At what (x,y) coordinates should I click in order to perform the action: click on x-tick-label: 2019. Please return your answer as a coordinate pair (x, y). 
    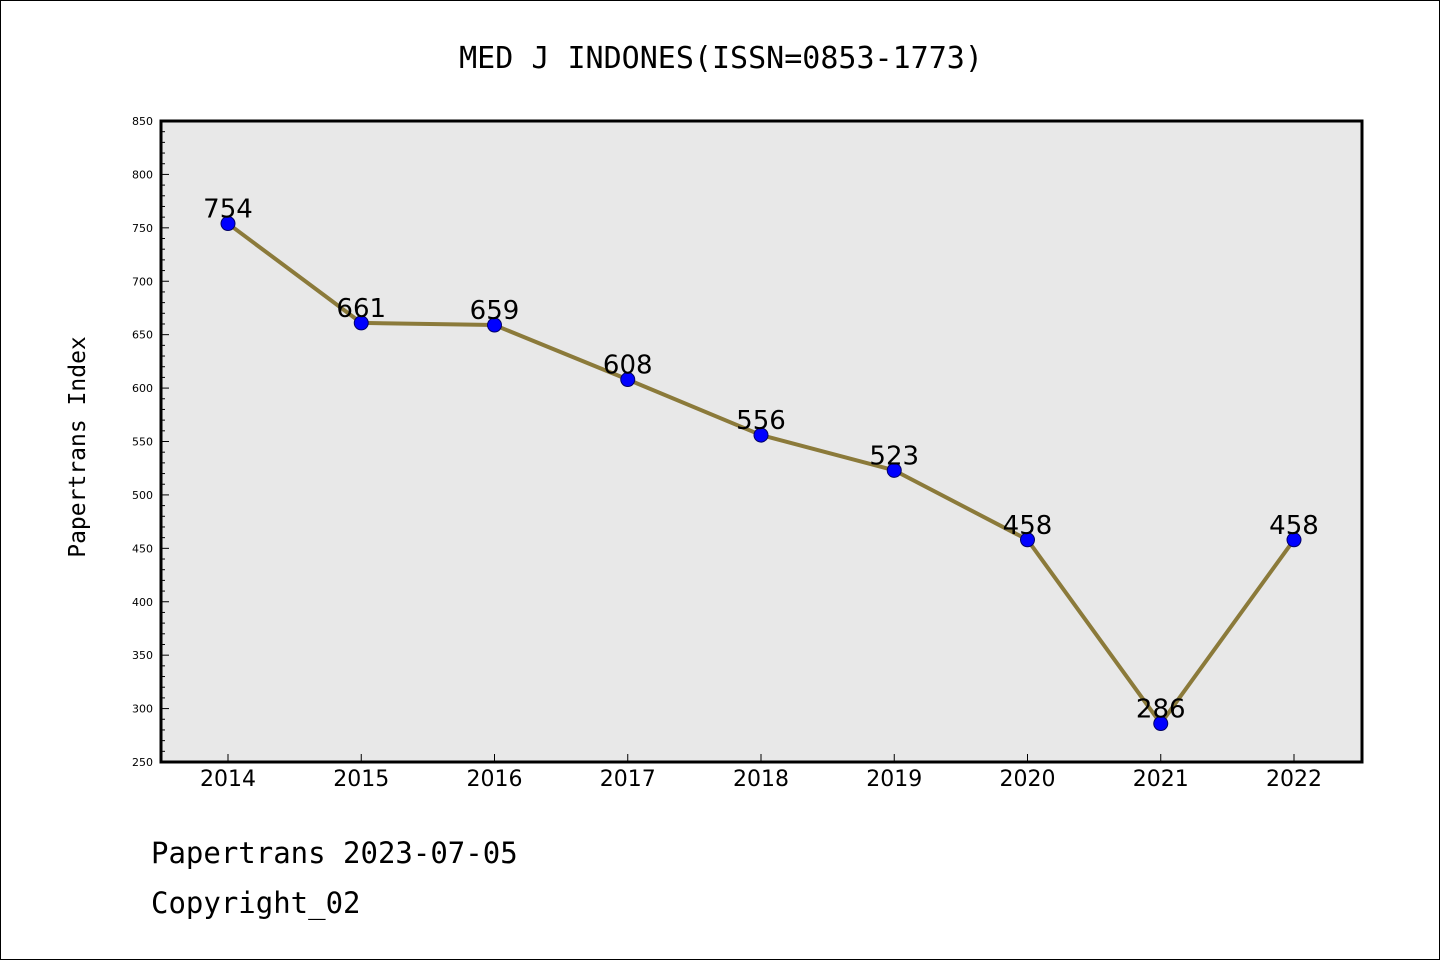
    Looking at the image, I should click on (894, 779).